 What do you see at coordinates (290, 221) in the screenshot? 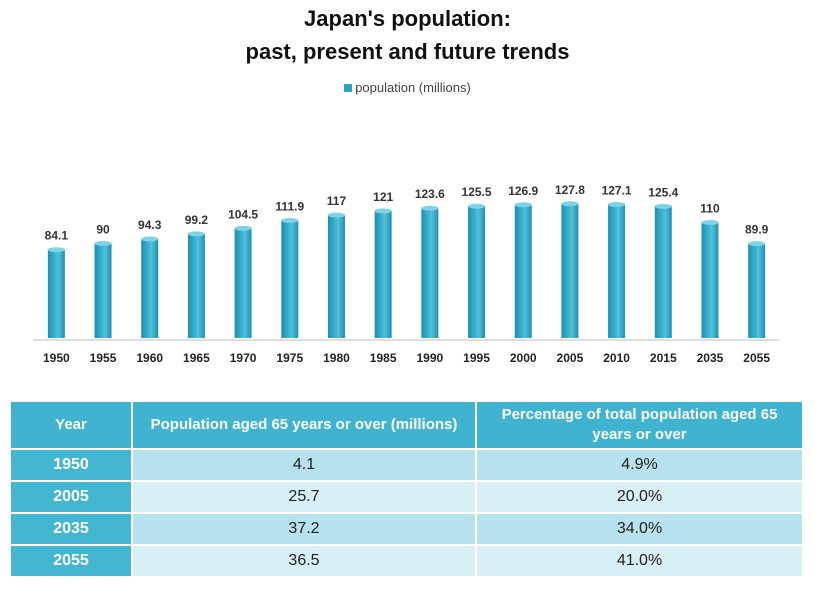
I see `bar-top-1975` at bounding box center [290, 221].